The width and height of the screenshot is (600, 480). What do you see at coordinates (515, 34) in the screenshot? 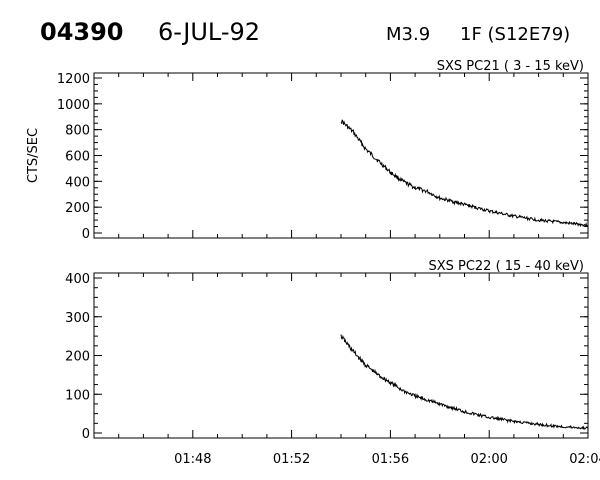
I see `optical-class: 1F (S12E79)` at bounding box center [515, 34].